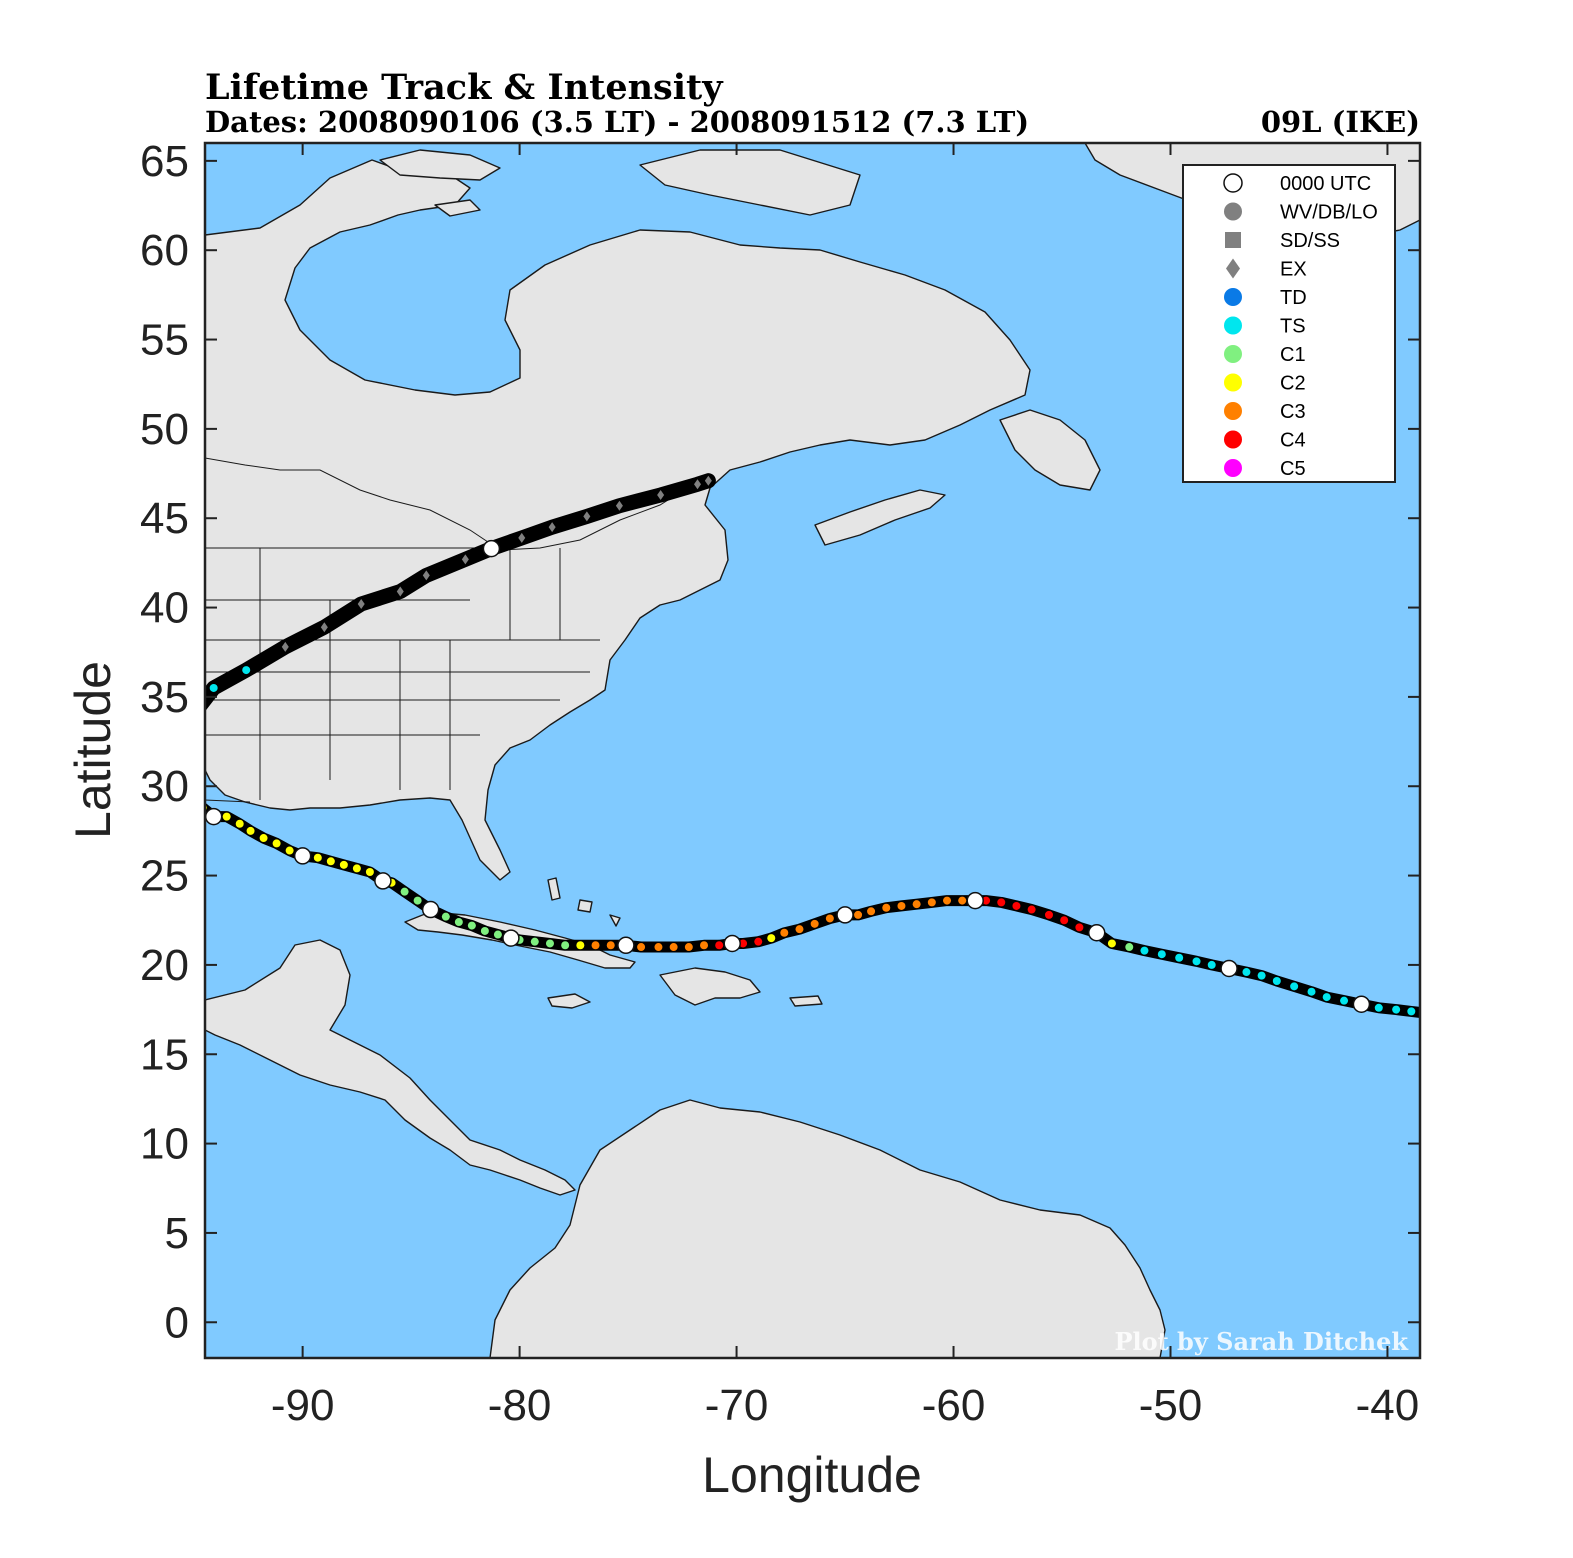 The image size is (1573, 1558). Describe the element at coordinates (303, 1405) in the screenshot. I see `x-tick-label: -90` at that location.